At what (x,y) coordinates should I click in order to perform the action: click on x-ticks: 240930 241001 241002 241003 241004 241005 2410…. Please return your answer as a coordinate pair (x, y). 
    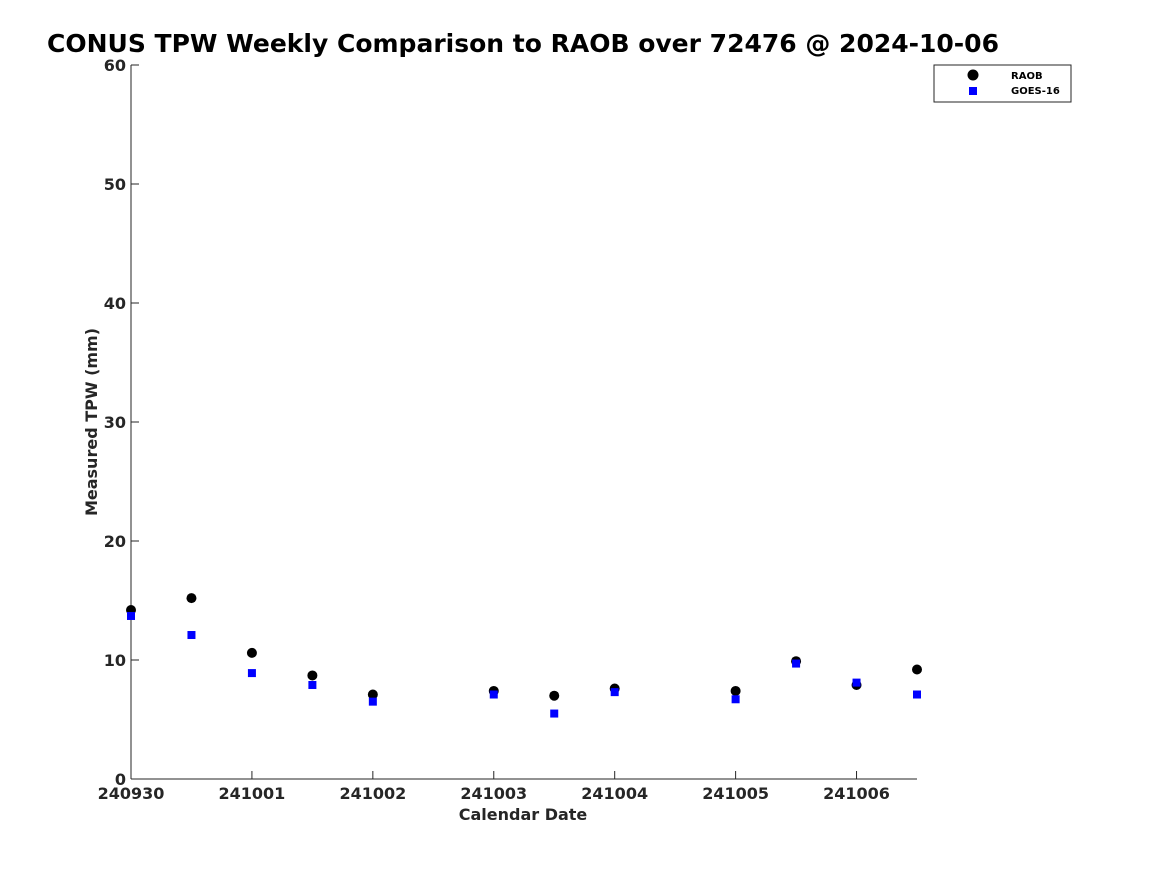
    Looking at the image, I should click on (494, 787).